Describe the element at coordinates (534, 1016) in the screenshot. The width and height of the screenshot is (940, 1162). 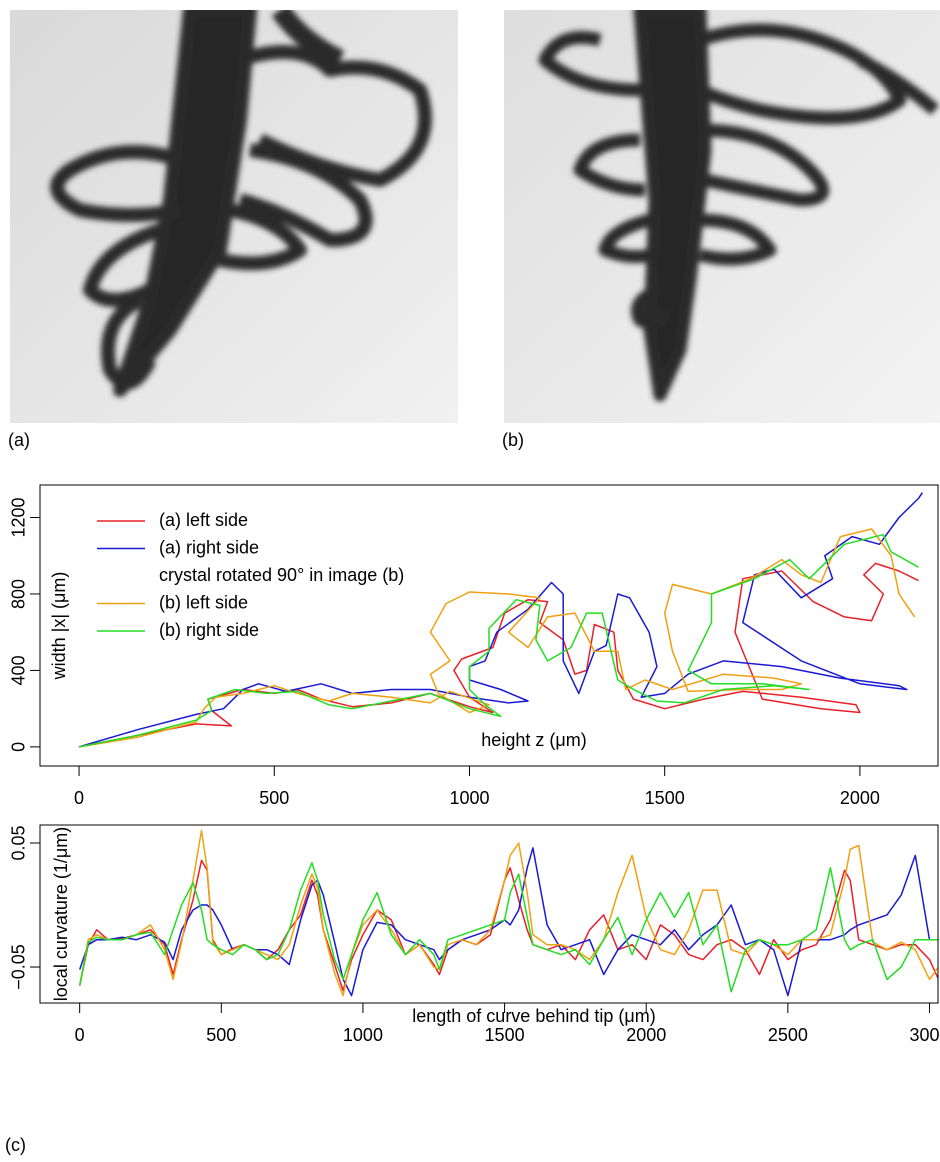
I see `x-axis-label: length of curve behind tip (μm)` at that location.